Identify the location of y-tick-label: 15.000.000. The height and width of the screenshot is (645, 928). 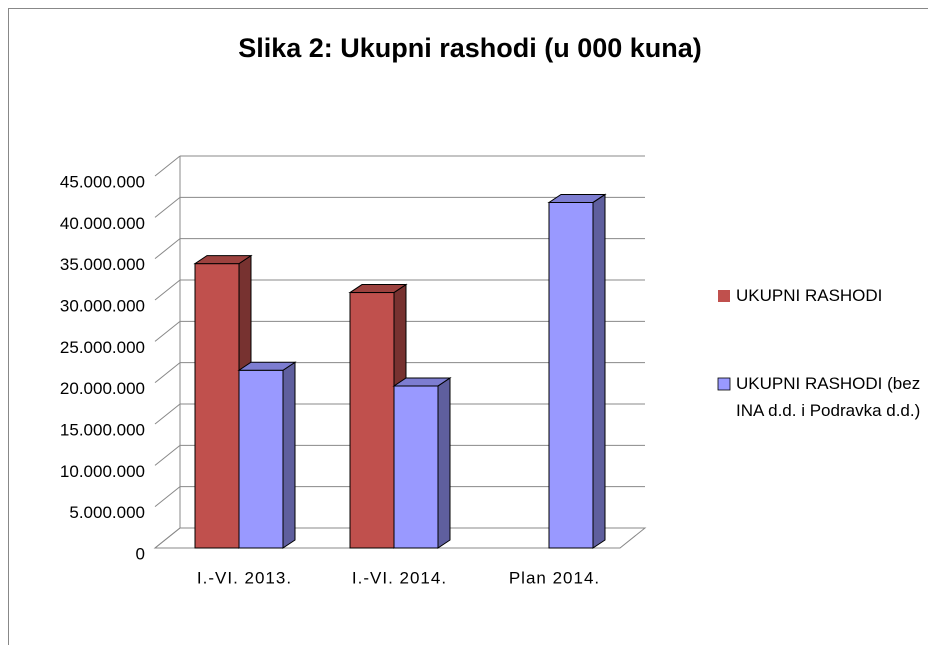
(102, 429).